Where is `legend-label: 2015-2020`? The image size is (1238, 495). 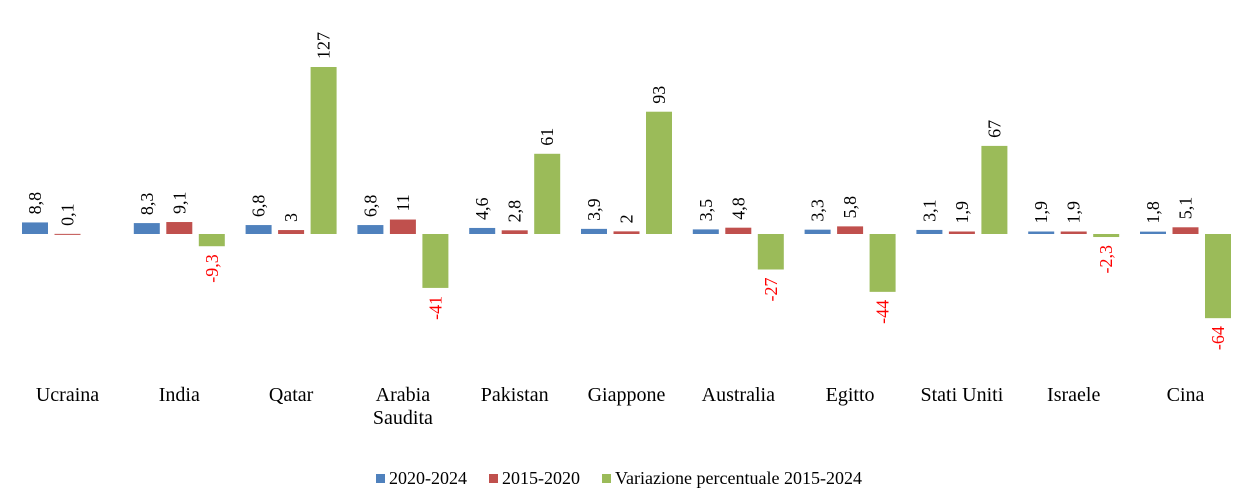
legend-label: 2015-2020 is located at coordinates (541, 478).